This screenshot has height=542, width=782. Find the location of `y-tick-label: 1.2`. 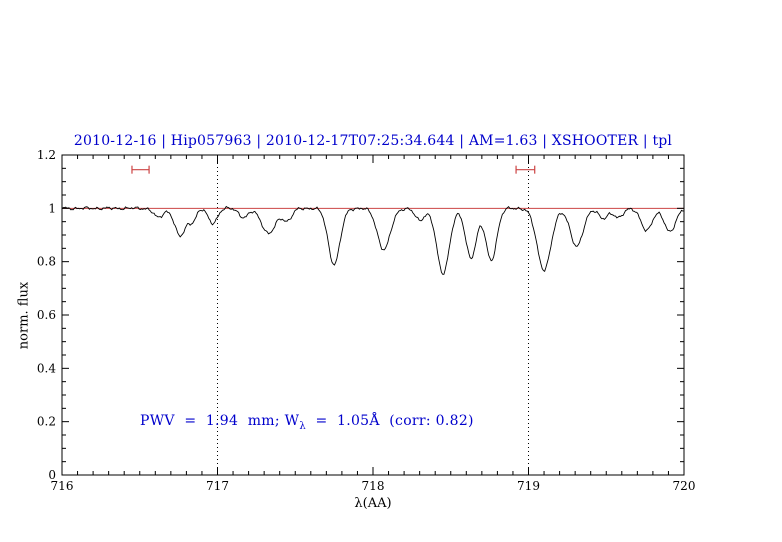

y-tick-label: 1.2 is located at coordinates (46, 155).